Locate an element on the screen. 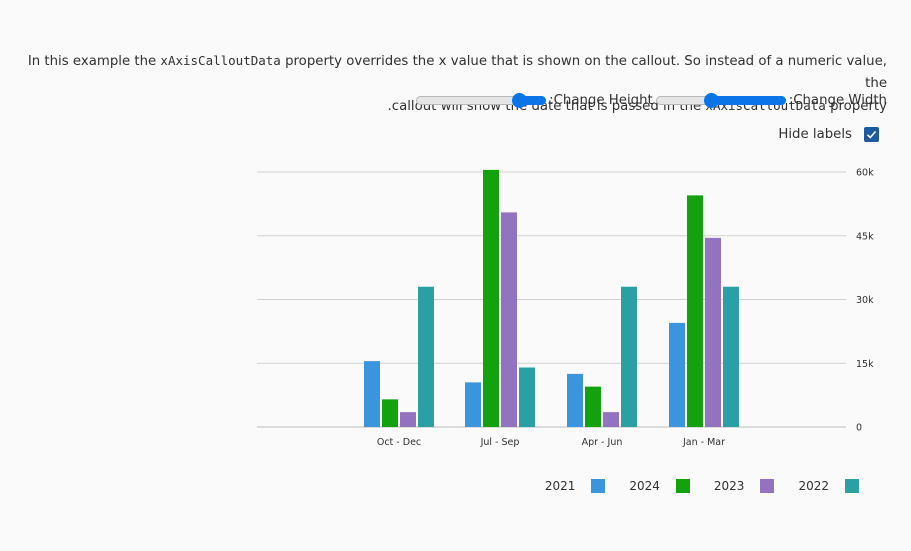 The image size is (911, 551). checkmark-icon is located at coordinates (871, 134).